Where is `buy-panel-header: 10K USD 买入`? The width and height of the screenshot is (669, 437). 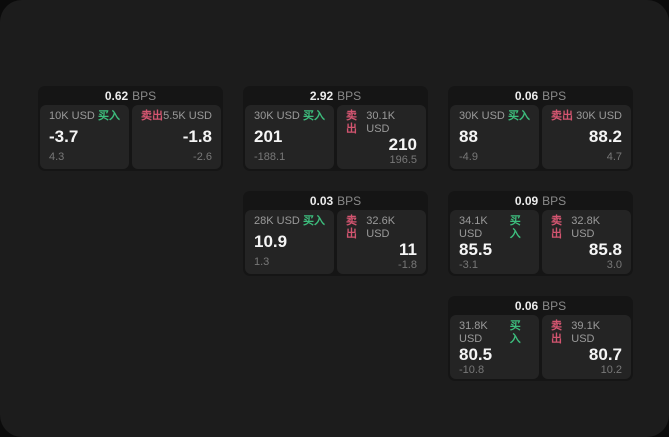
buy-panel-header: 10K USD 买入 is located at coordinates (84, 116).